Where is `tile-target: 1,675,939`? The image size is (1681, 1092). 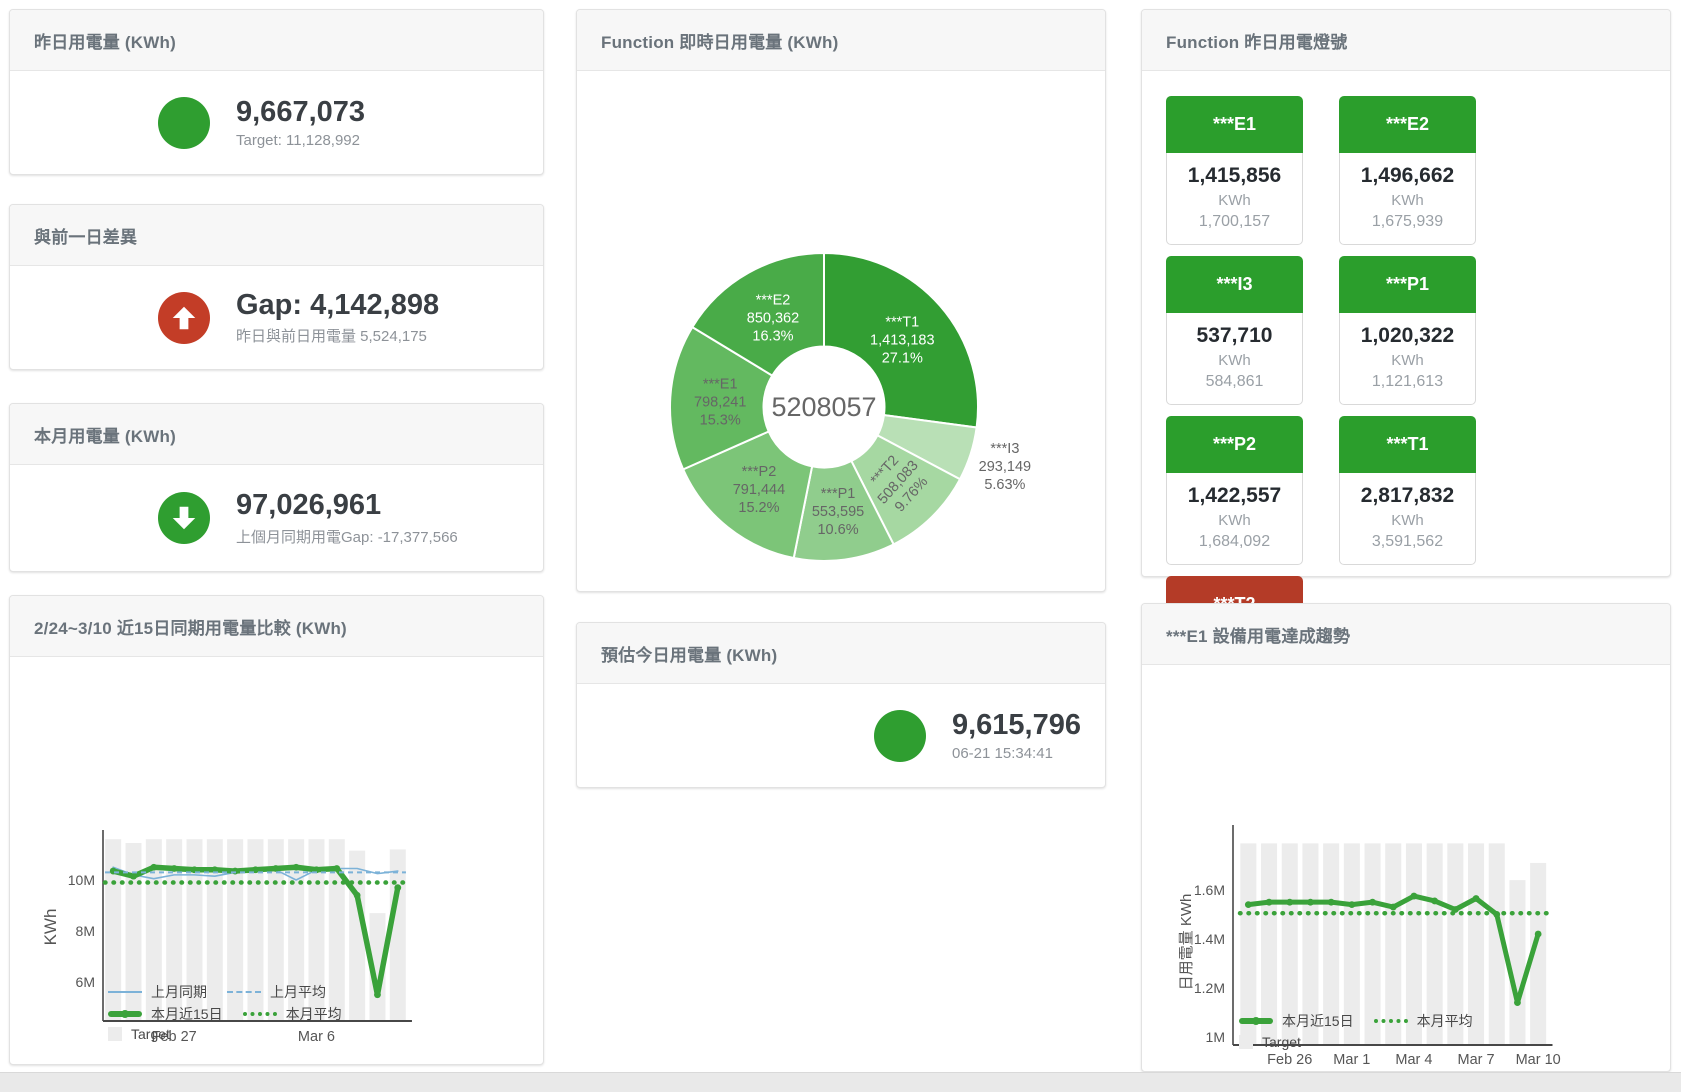
tile-target: 1,675,939 is located at coordinates (1407, 221).